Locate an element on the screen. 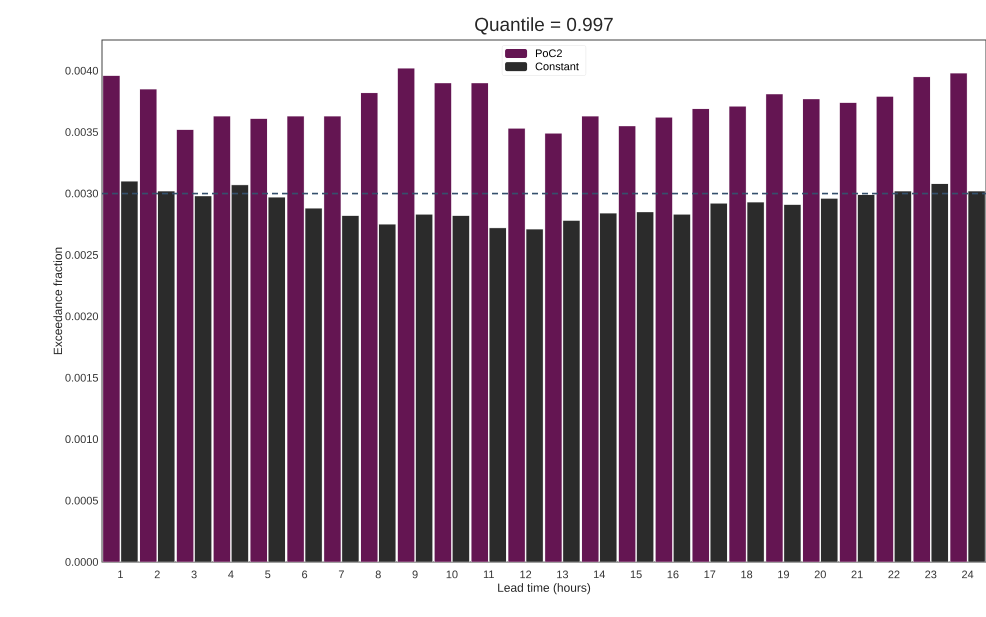 This screenshot has width=986, height=617. x-tick-label: 17 is located at coordinates (710, 574).